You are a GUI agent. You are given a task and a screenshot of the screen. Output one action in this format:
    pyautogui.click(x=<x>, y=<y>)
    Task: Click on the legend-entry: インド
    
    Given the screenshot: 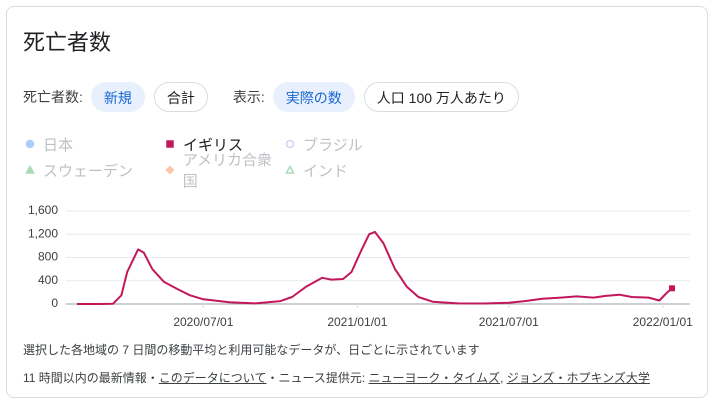 What is the action you would take?
    pyautogui.click(x=355, y=170)
    